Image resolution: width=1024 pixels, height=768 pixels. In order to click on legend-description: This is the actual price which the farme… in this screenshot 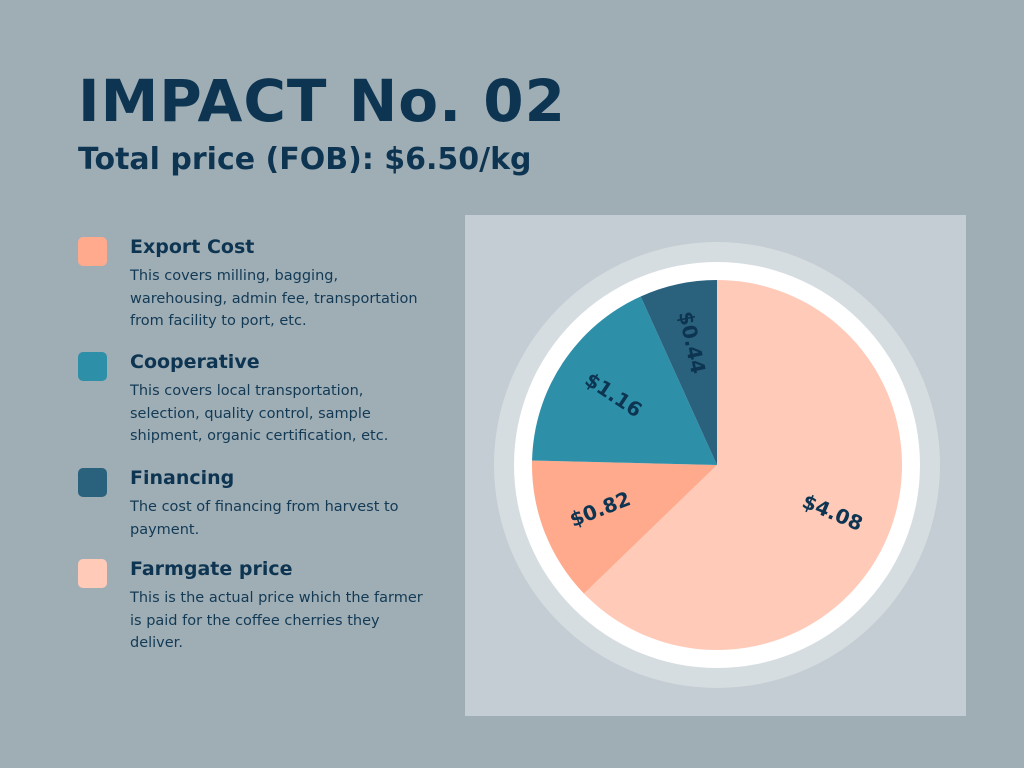, I will do `click(276, 620)`.